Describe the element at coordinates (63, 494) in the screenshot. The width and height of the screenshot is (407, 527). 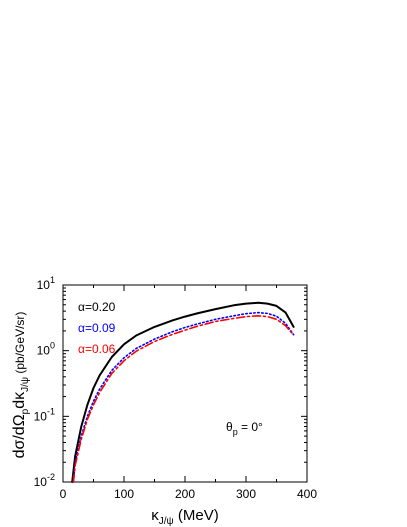
I see `x-tick-label: 0` at that location.